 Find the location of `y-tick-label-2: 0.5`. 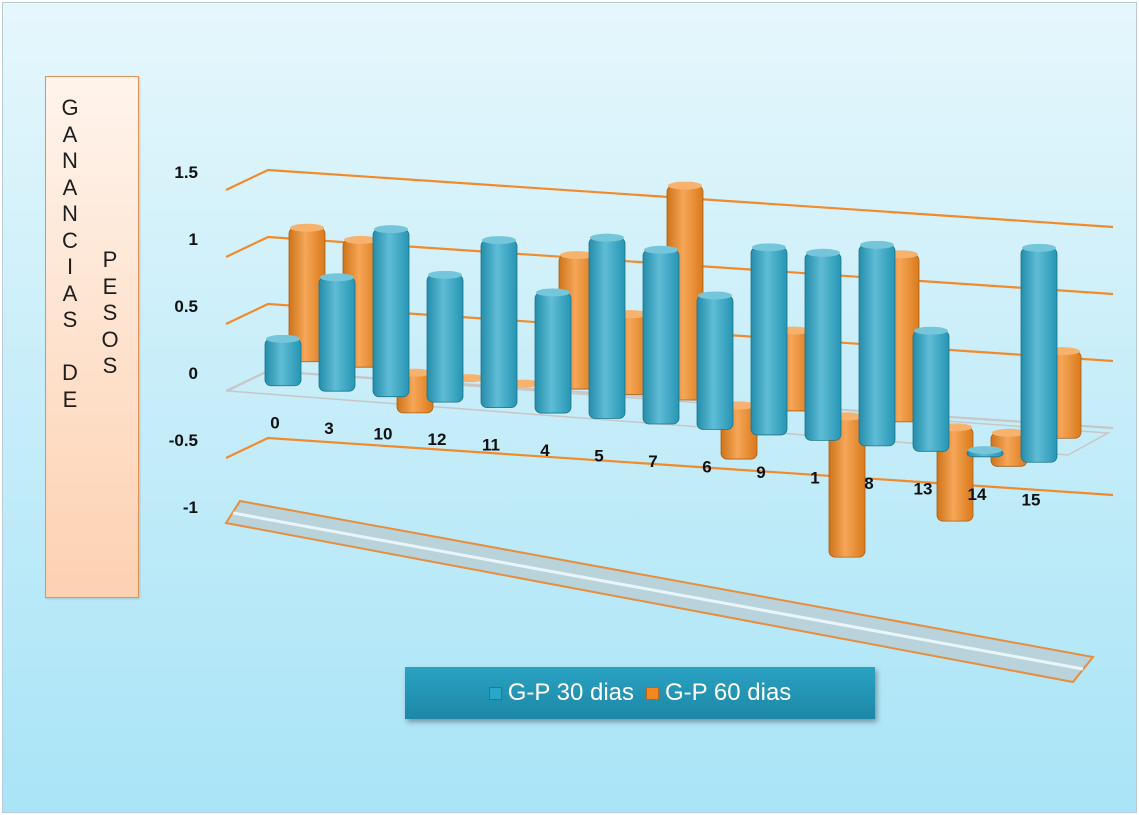

y-tick-label-2: 0.5 is located at coordinates (186, 306).